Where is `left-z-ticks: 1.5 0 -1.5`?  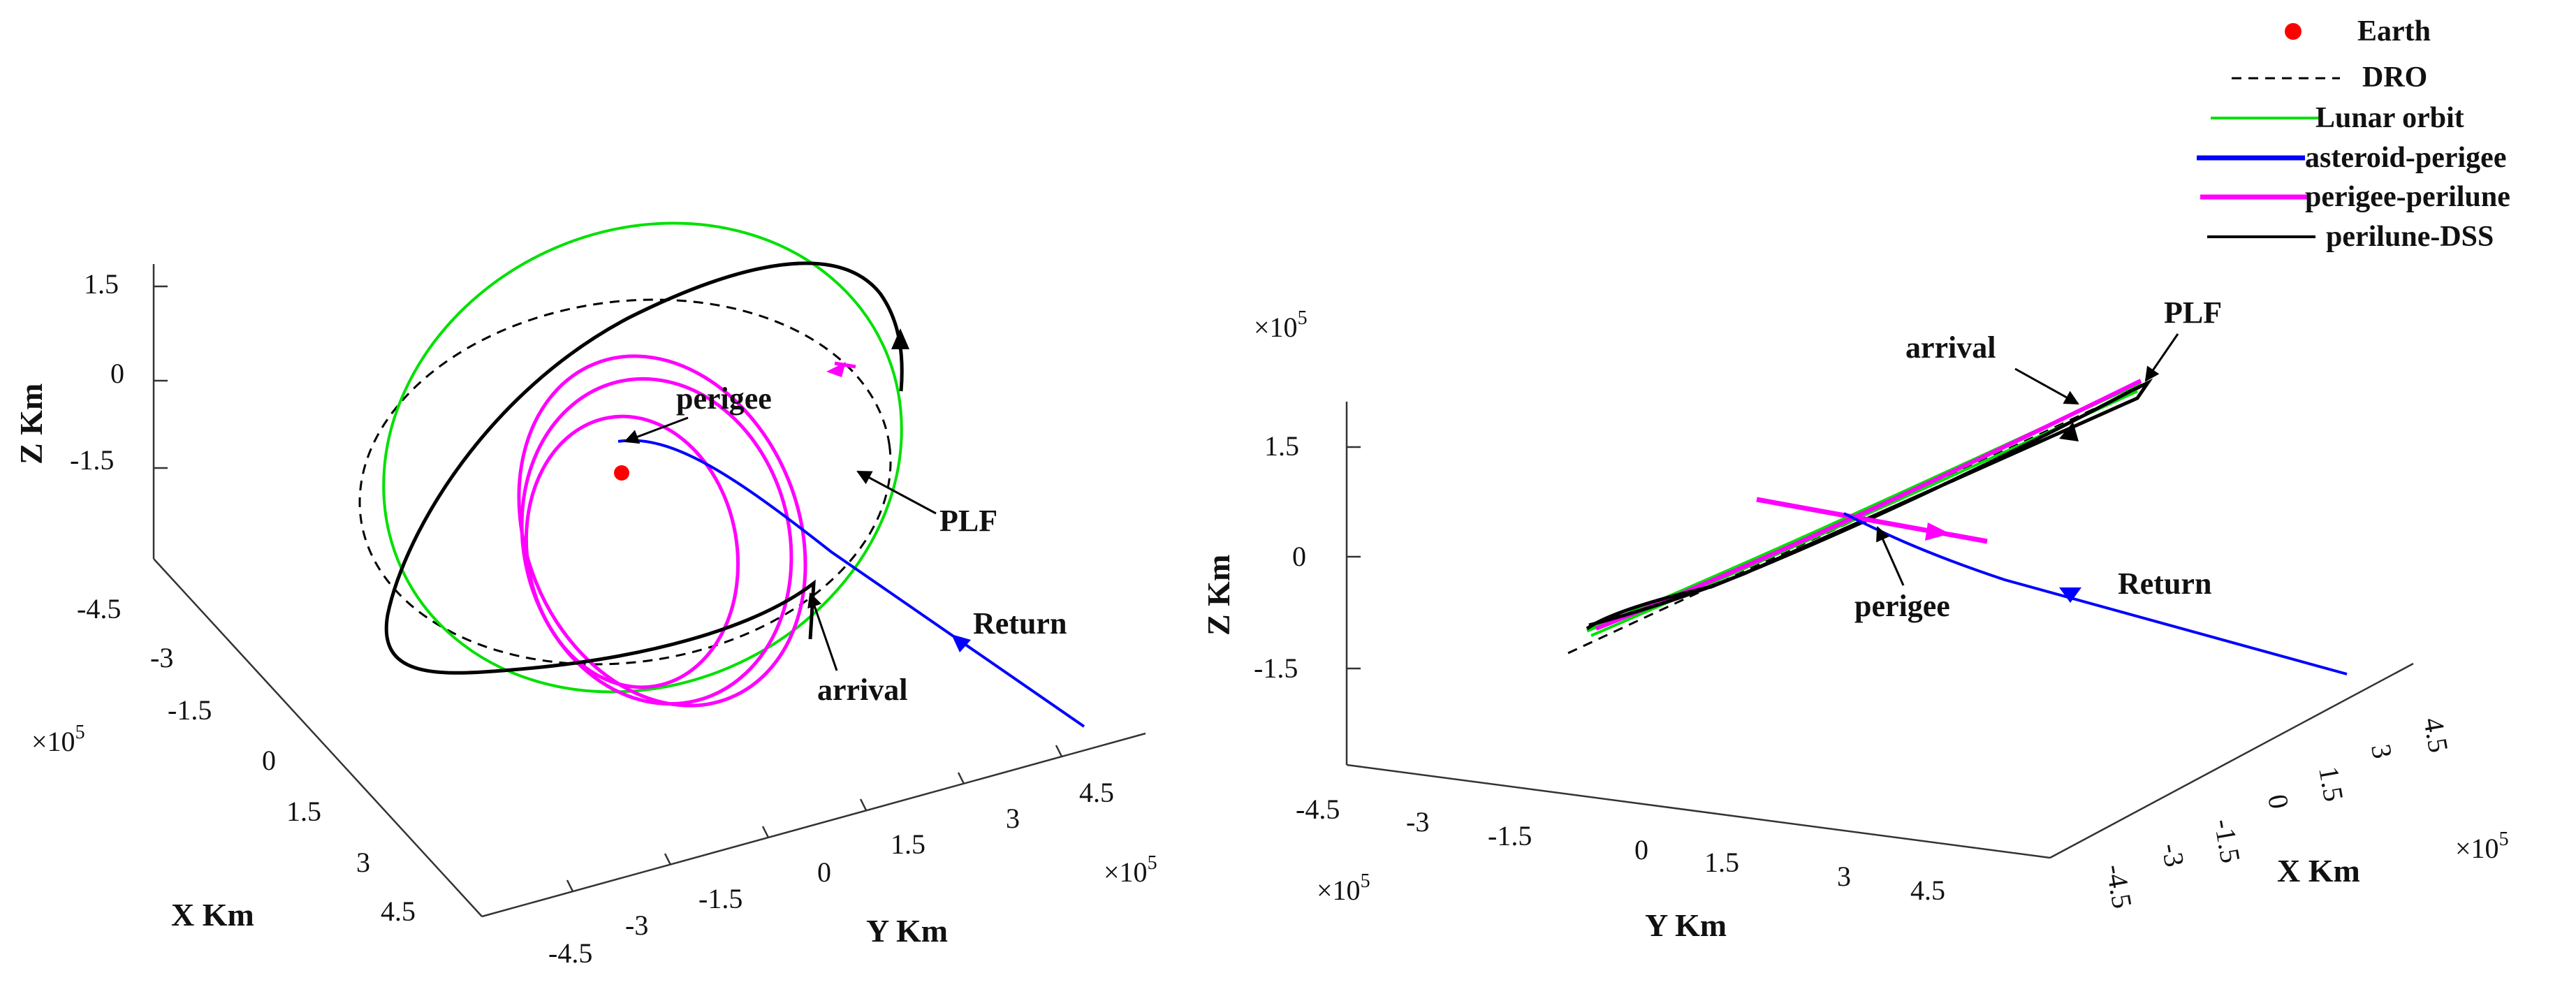 left-z-ticks: 1.5 0 -1.5 is located at coordinates (119, 372).